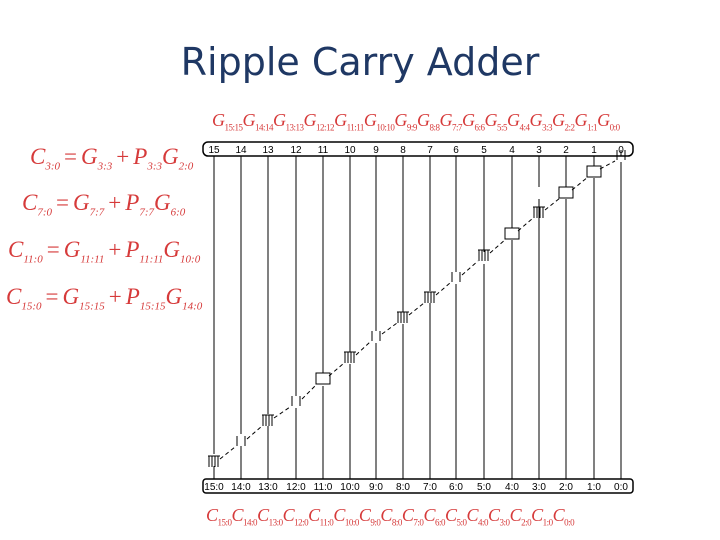 This screenshot has width=720, height=540. What do you see at coordinates (350, 150) in the screenshot?
I see `bit-label: 10` at bounding box center [350, 150].